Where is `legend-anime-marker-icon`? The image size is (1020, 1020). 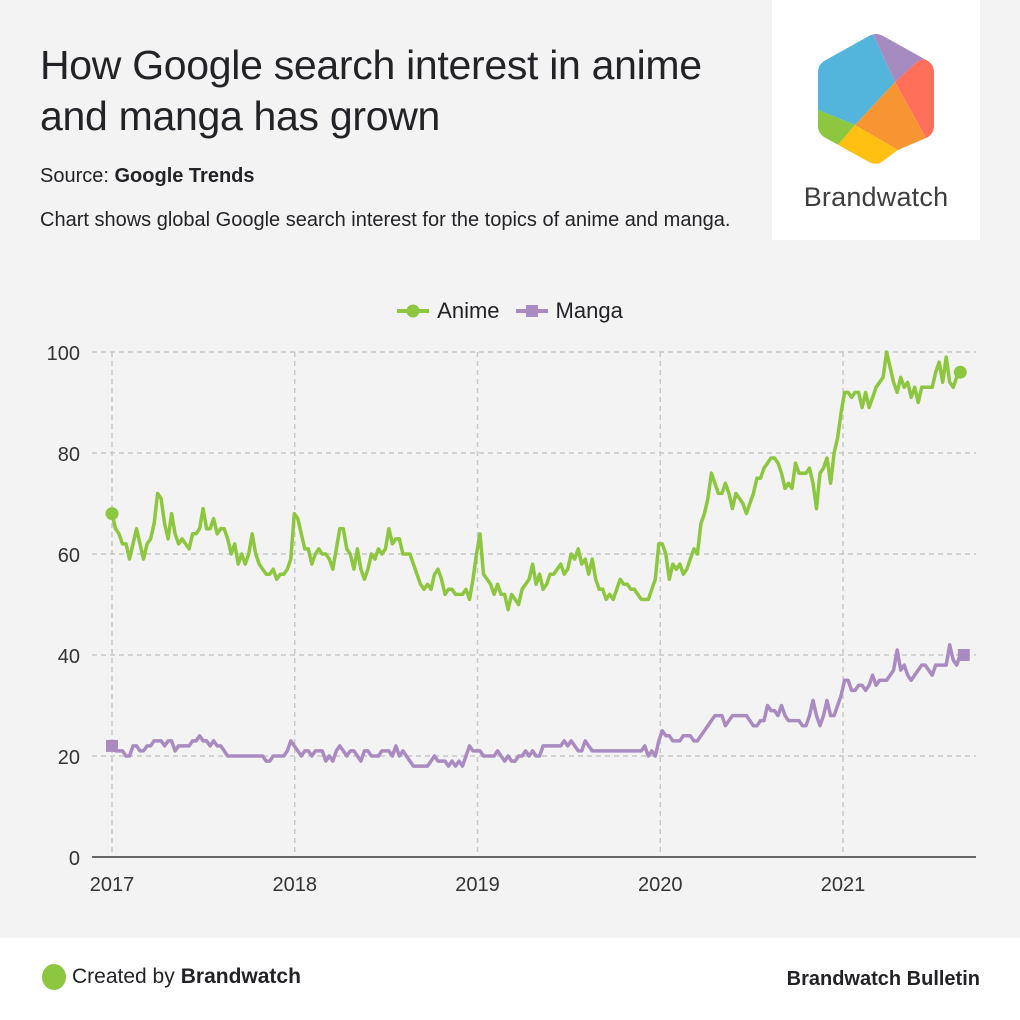 legend-anime-marker-icon is located at coordinates (413, 311).